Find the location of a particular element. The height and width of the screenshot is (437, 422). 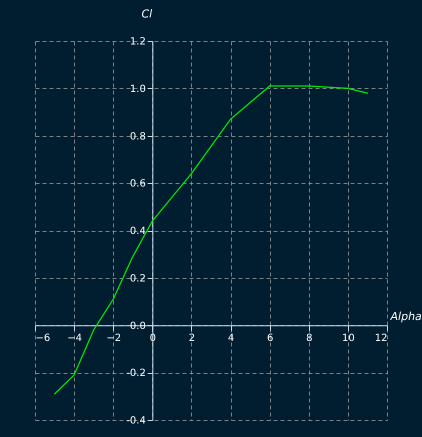

x-tick-label: −6 is located at coordinates (43, 338).